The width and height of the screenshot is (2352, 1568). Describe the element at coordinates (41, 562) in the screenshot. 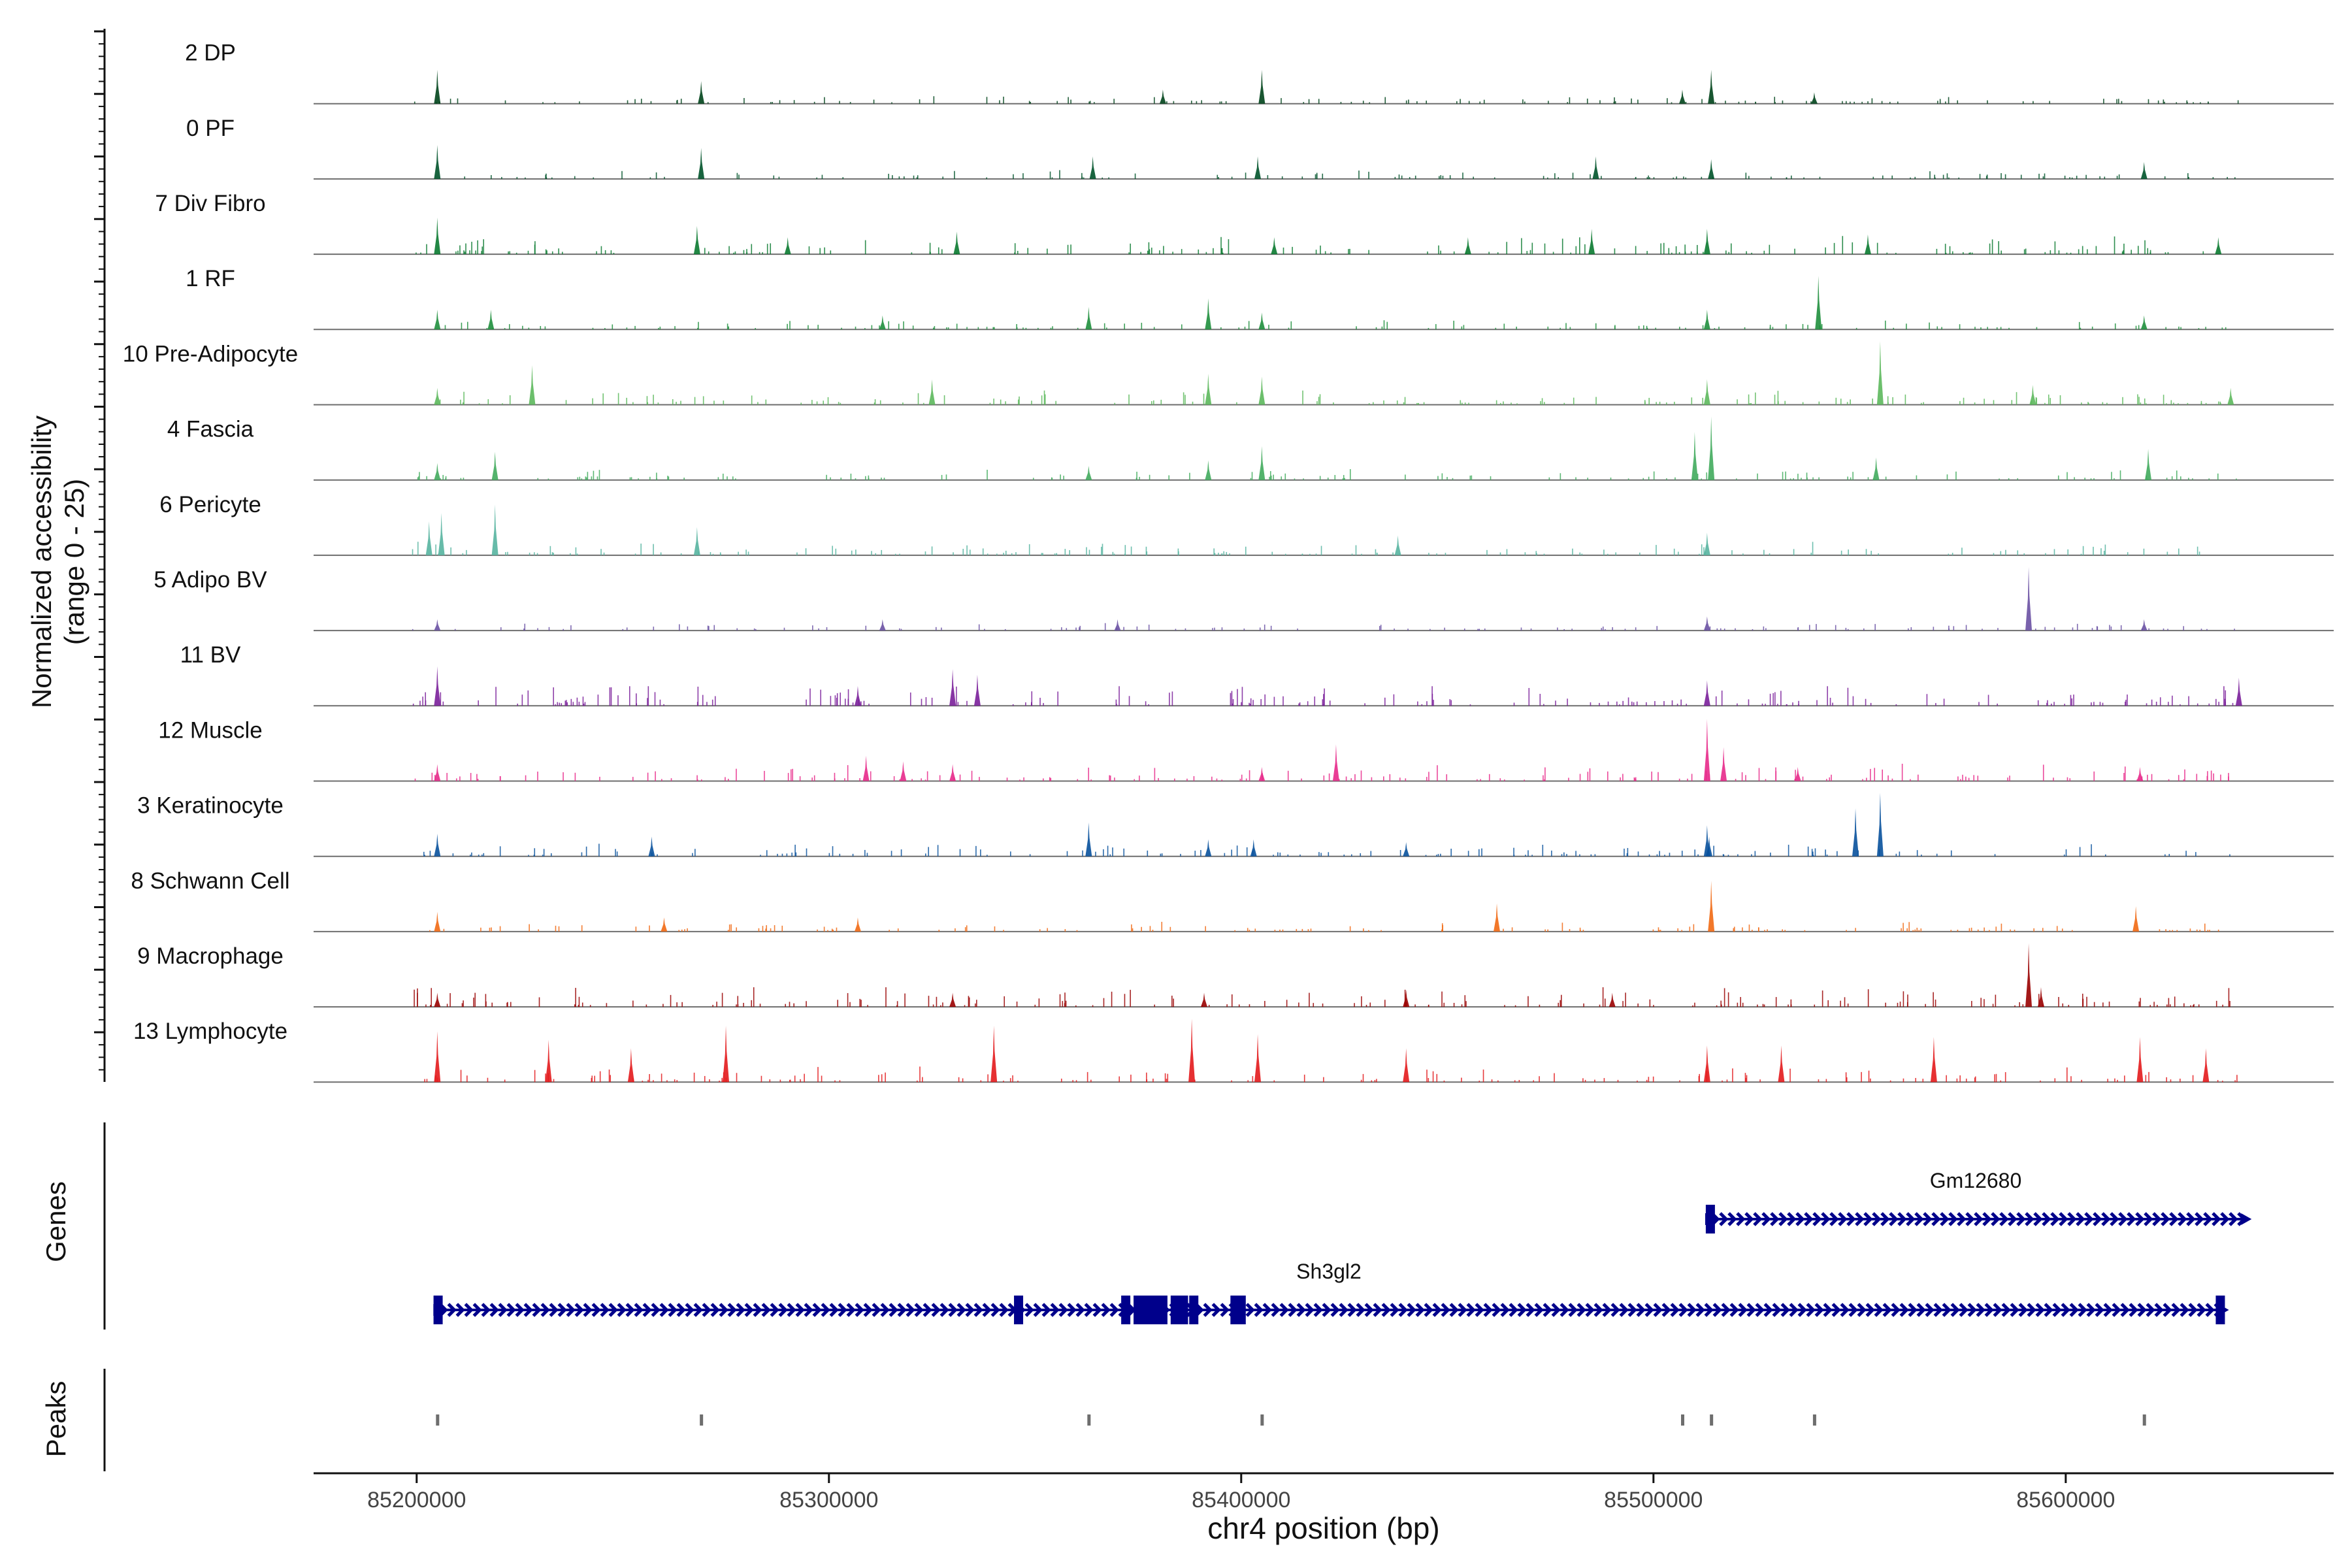

I see `y-axis-label-line1: Normalized accessibility` at that location.